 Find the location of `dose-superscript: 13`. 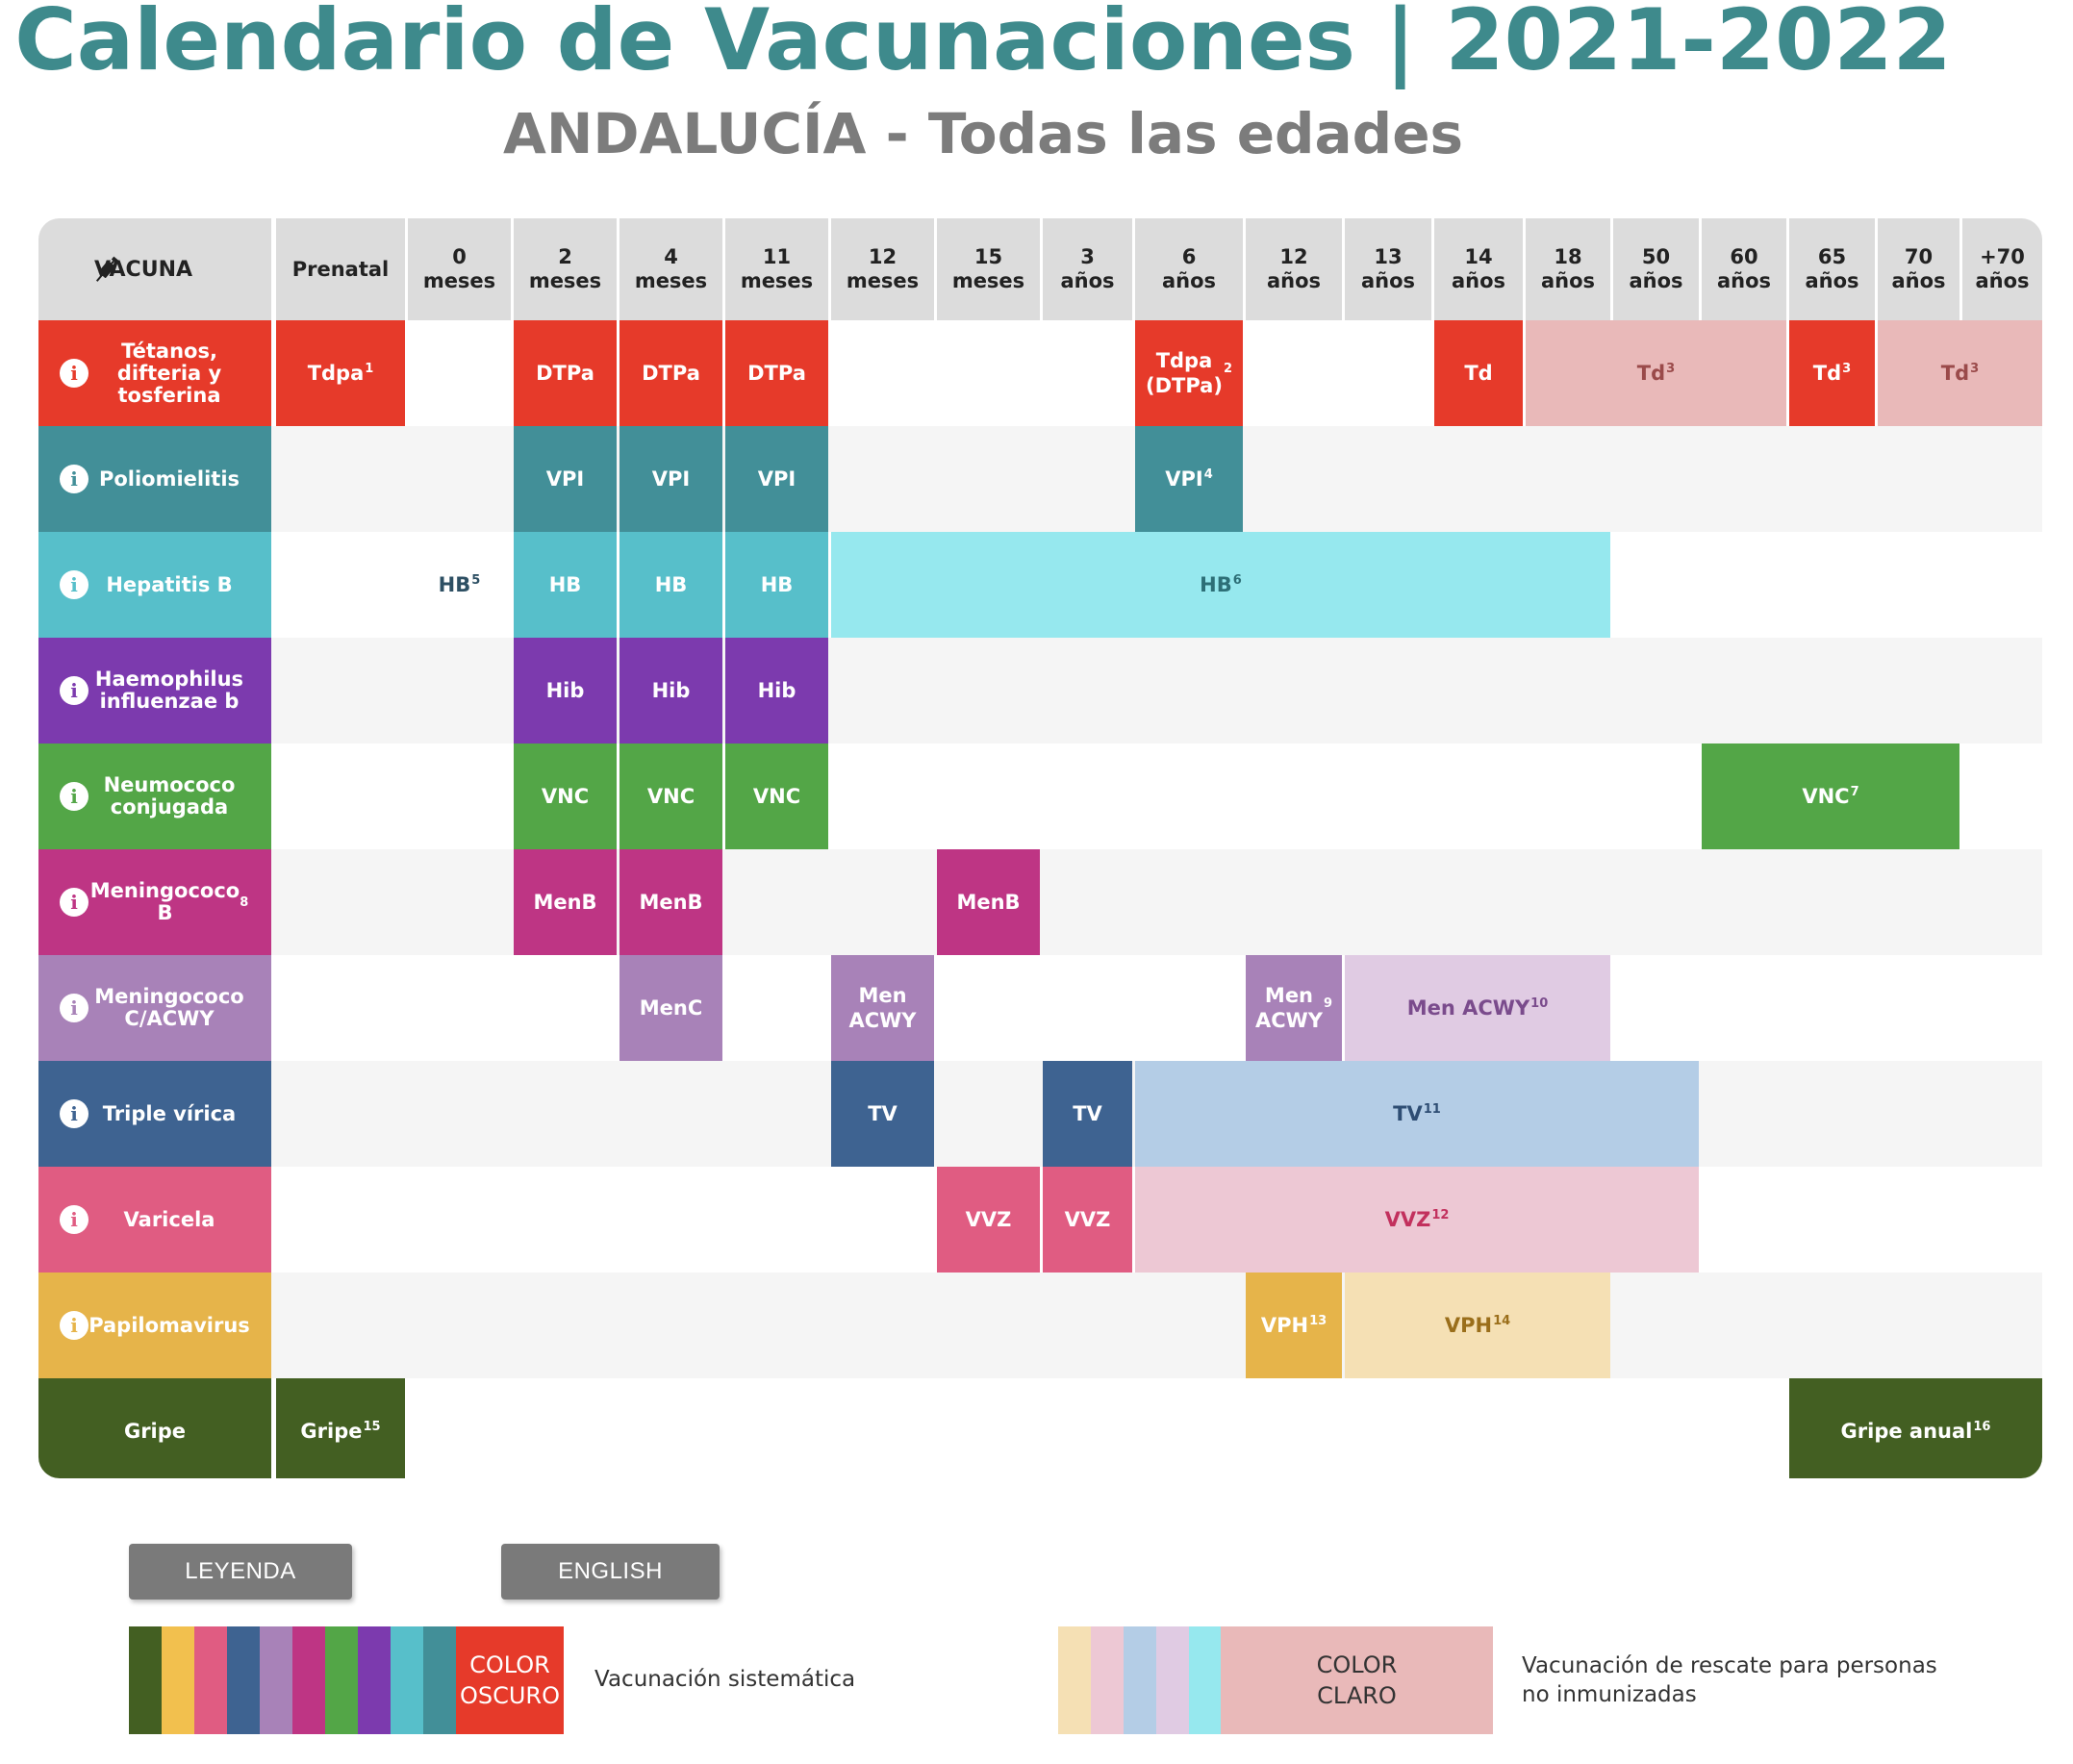

dose-superscript: 13 is located at coordinates (1318, 1321).